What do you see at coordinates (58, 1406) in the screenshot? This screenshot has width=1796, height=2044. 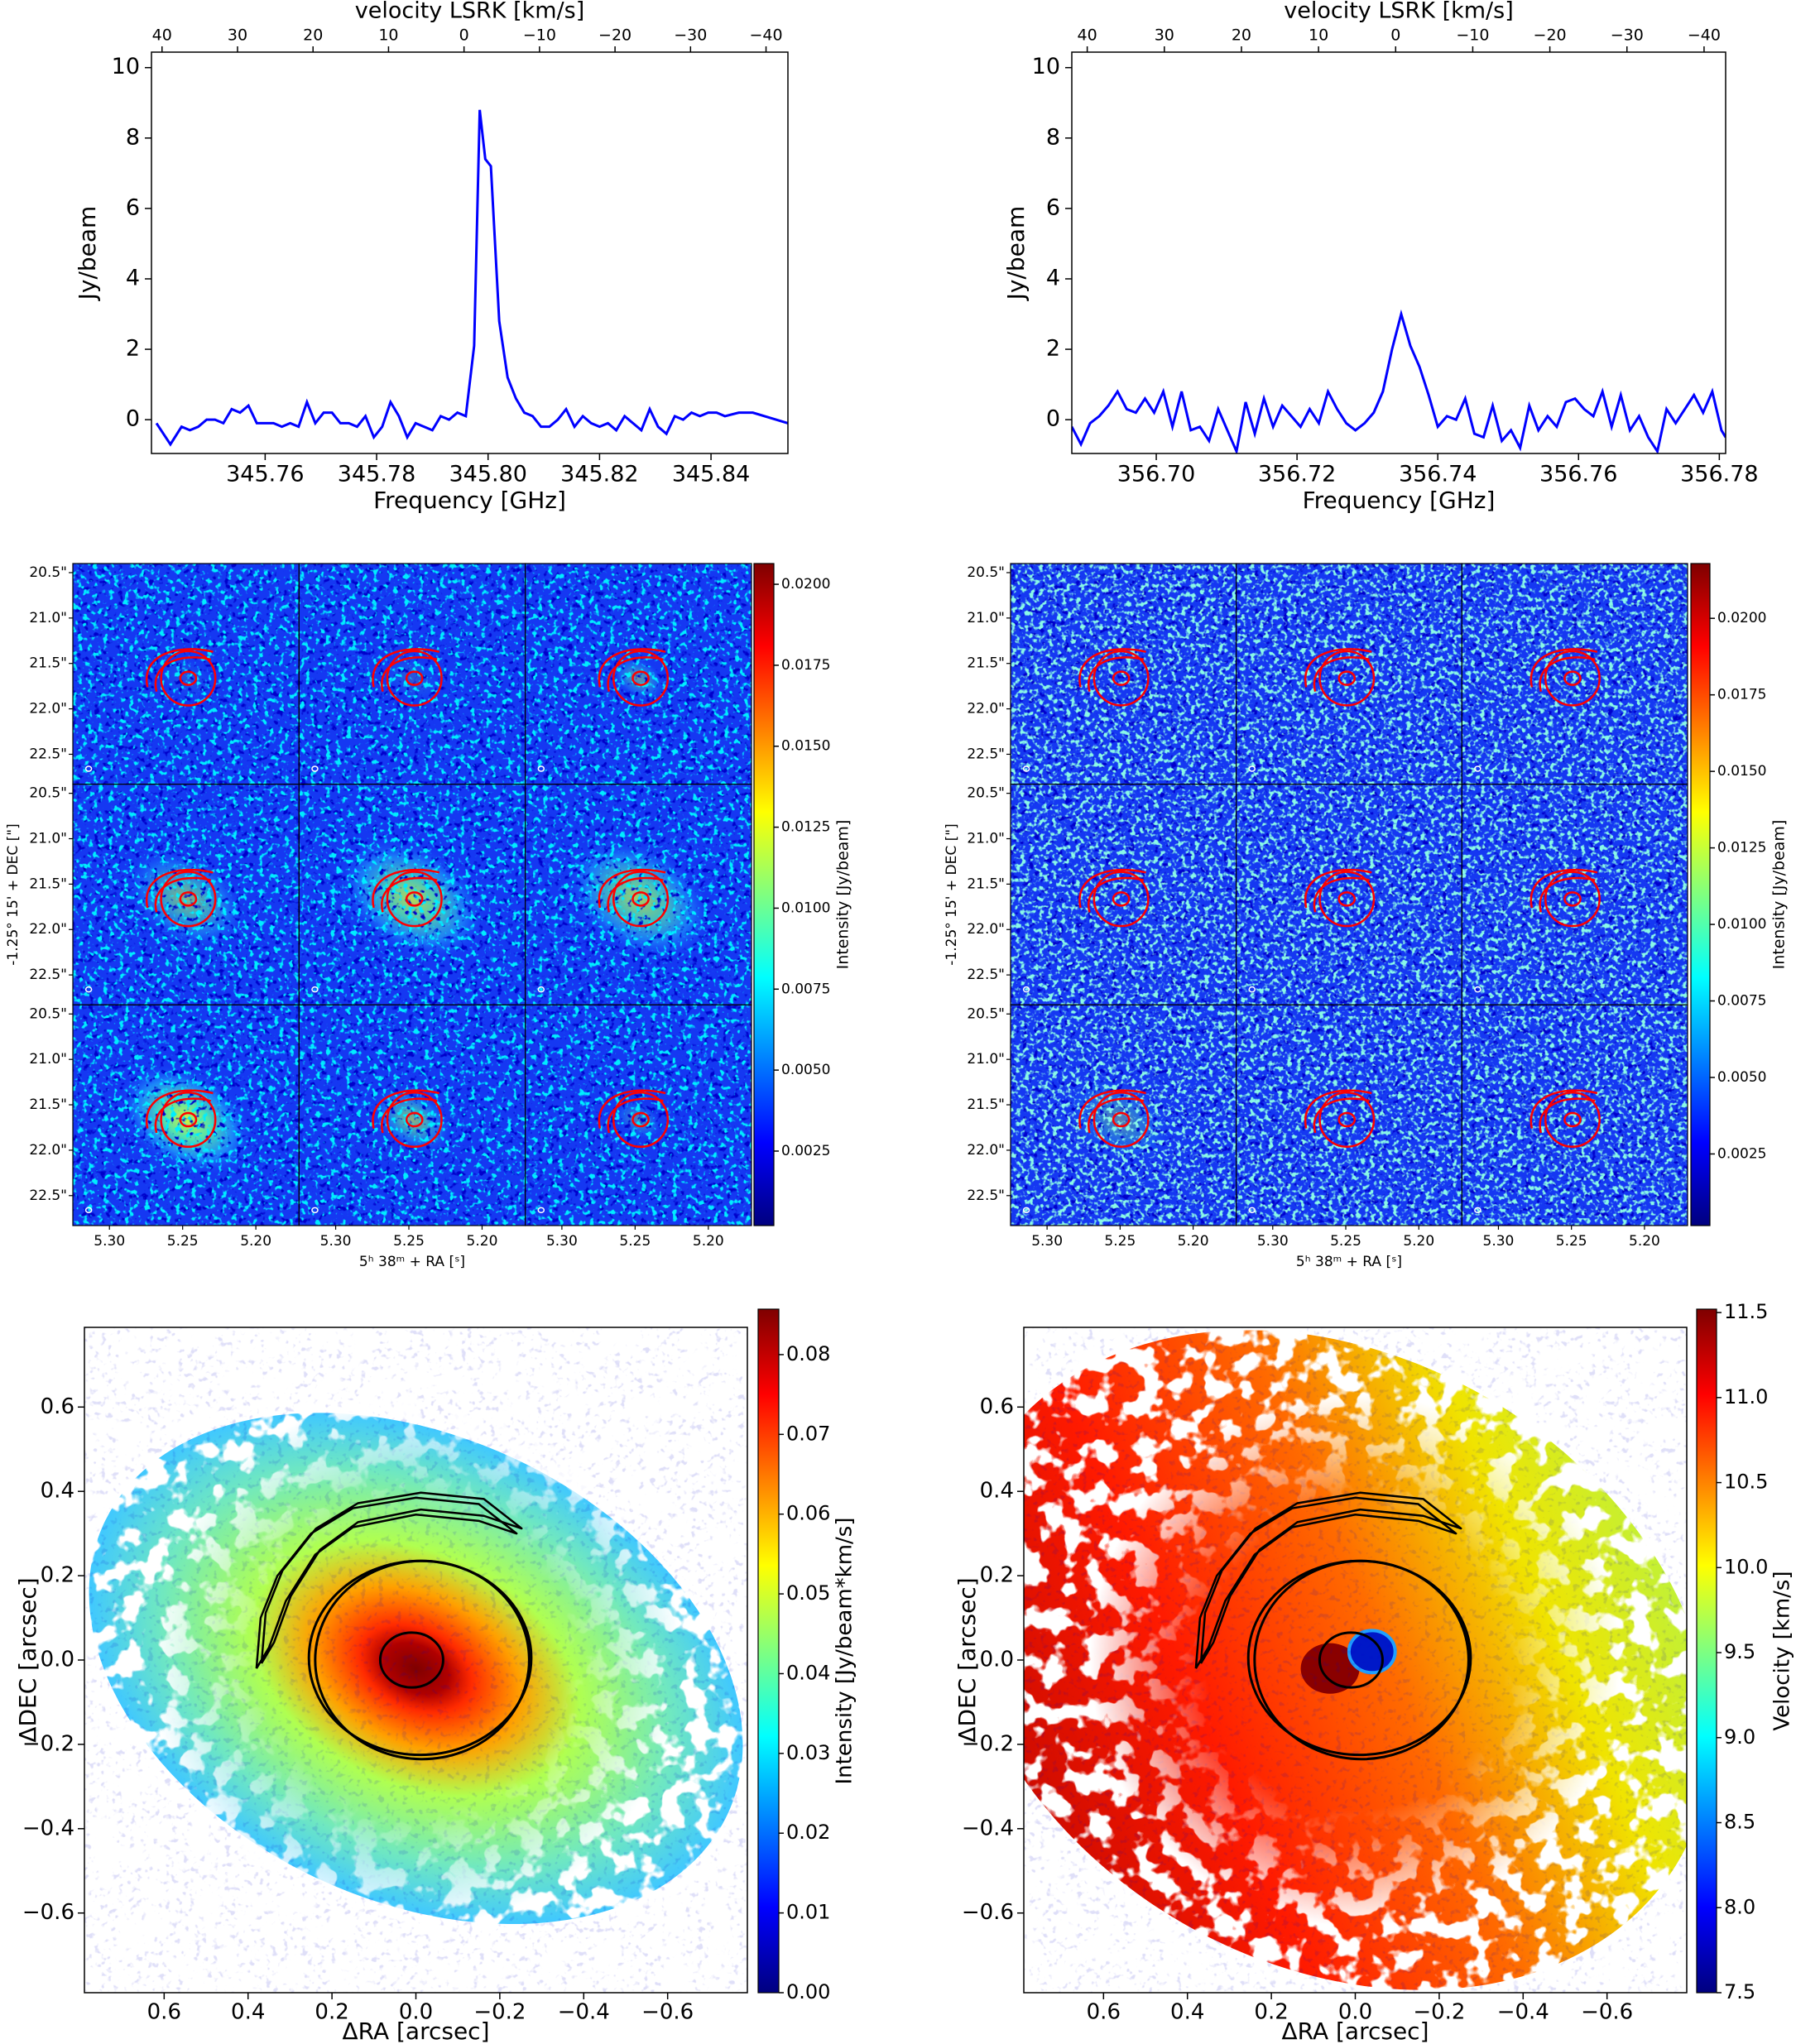 I see `y-tick-label: 0.6` at bounding box center [58, 1406].